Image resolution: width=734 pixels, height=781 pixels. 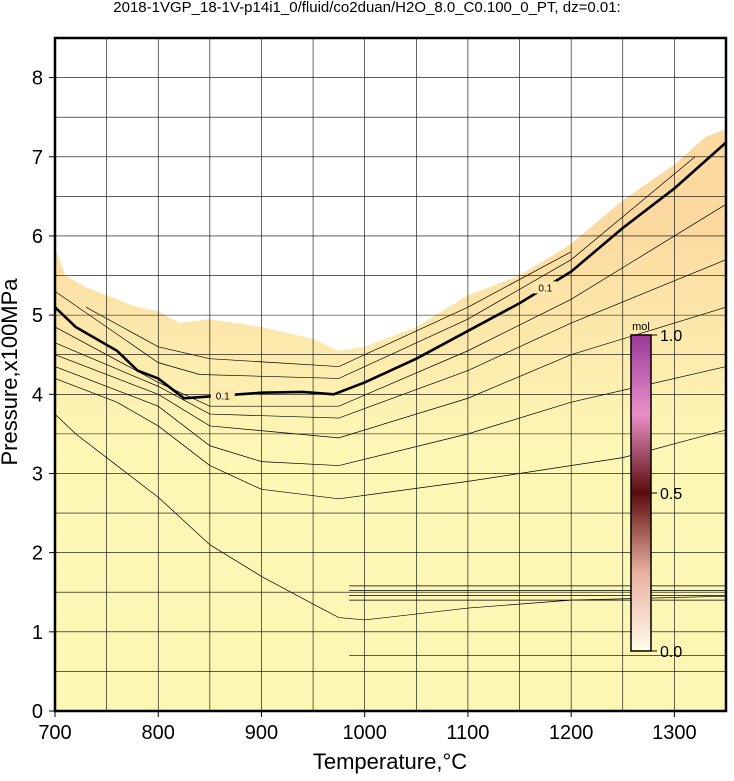 What do you see at coordinates (54, 733) in the screenshot?
I see `x-tick-label: 700` at bounding box center [54, 733].